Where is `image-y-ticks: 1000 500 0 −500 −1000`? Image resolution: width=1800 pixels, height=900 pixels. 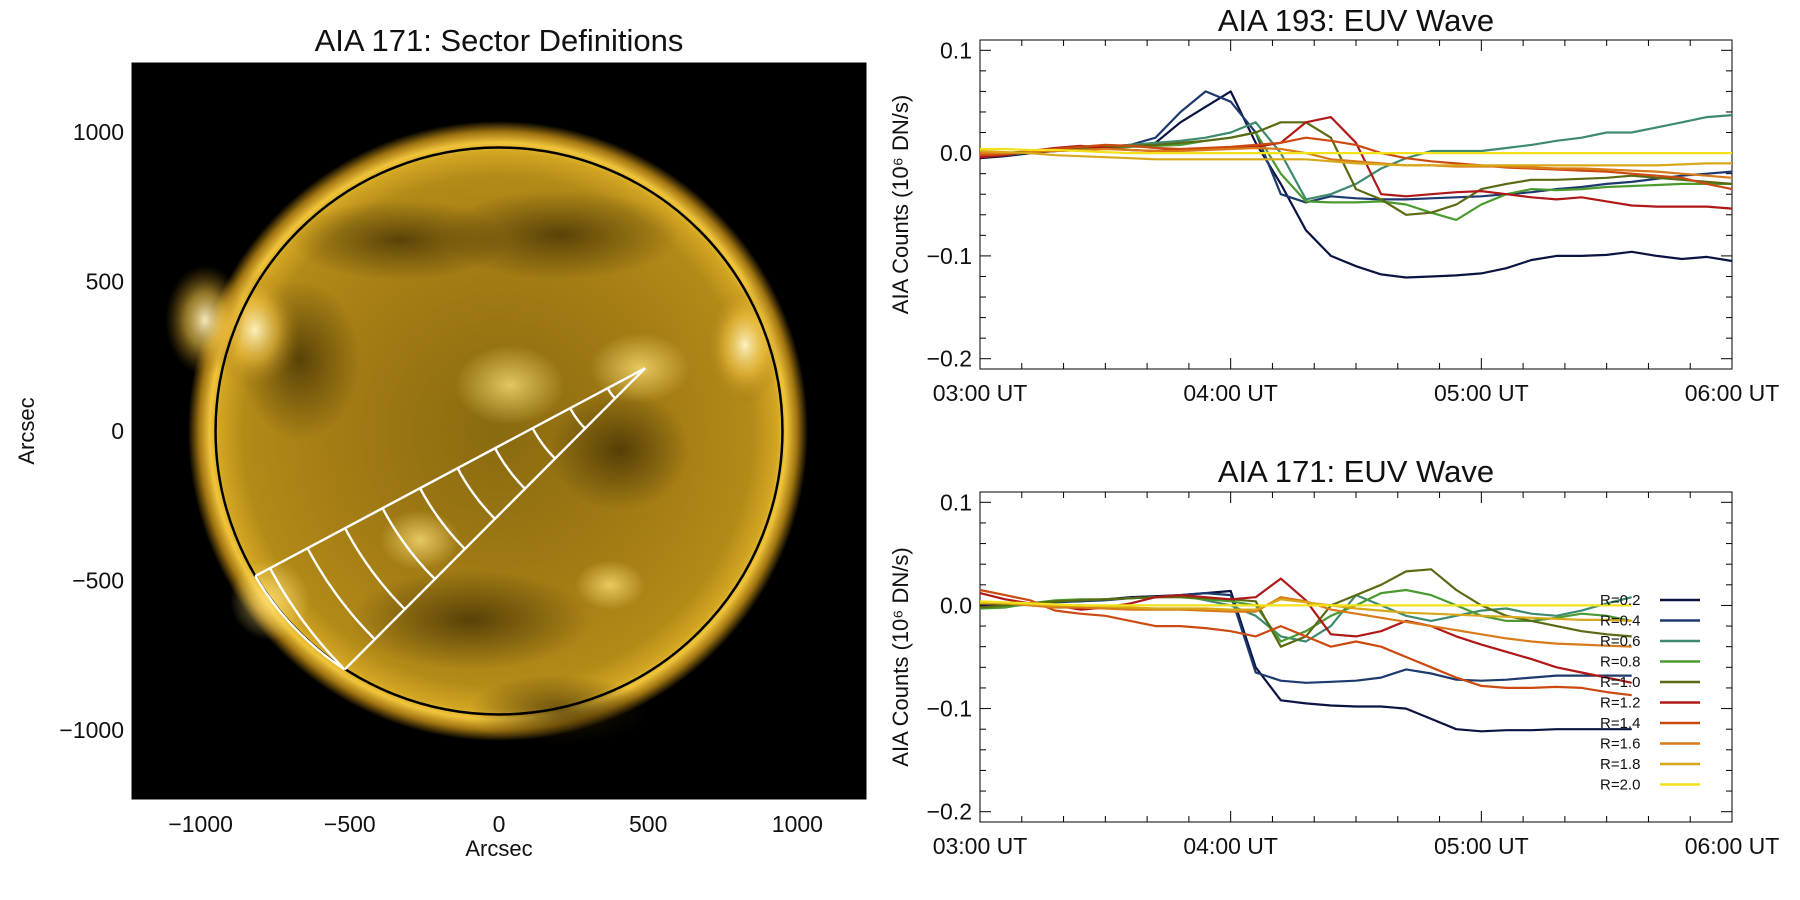
image-y-ticks: 1000 500 0 −500 −1000 is located at coordinates (100, 431).